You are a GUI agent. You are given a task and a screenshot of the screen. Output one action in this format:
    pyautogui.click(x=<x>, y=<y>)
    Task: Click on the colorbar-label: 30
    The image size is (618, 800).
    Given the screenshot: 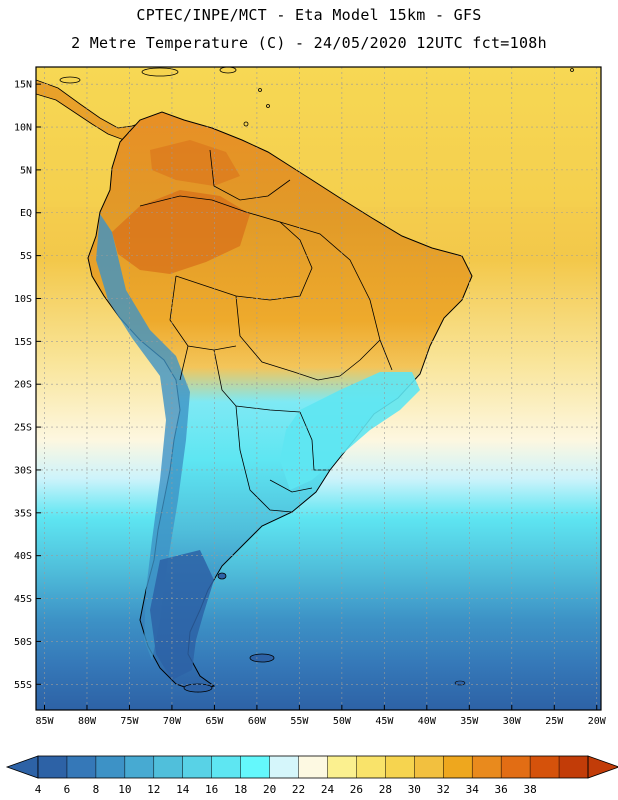 What is the action you would take?
    pyautogui.click(x=414, y=789)
    